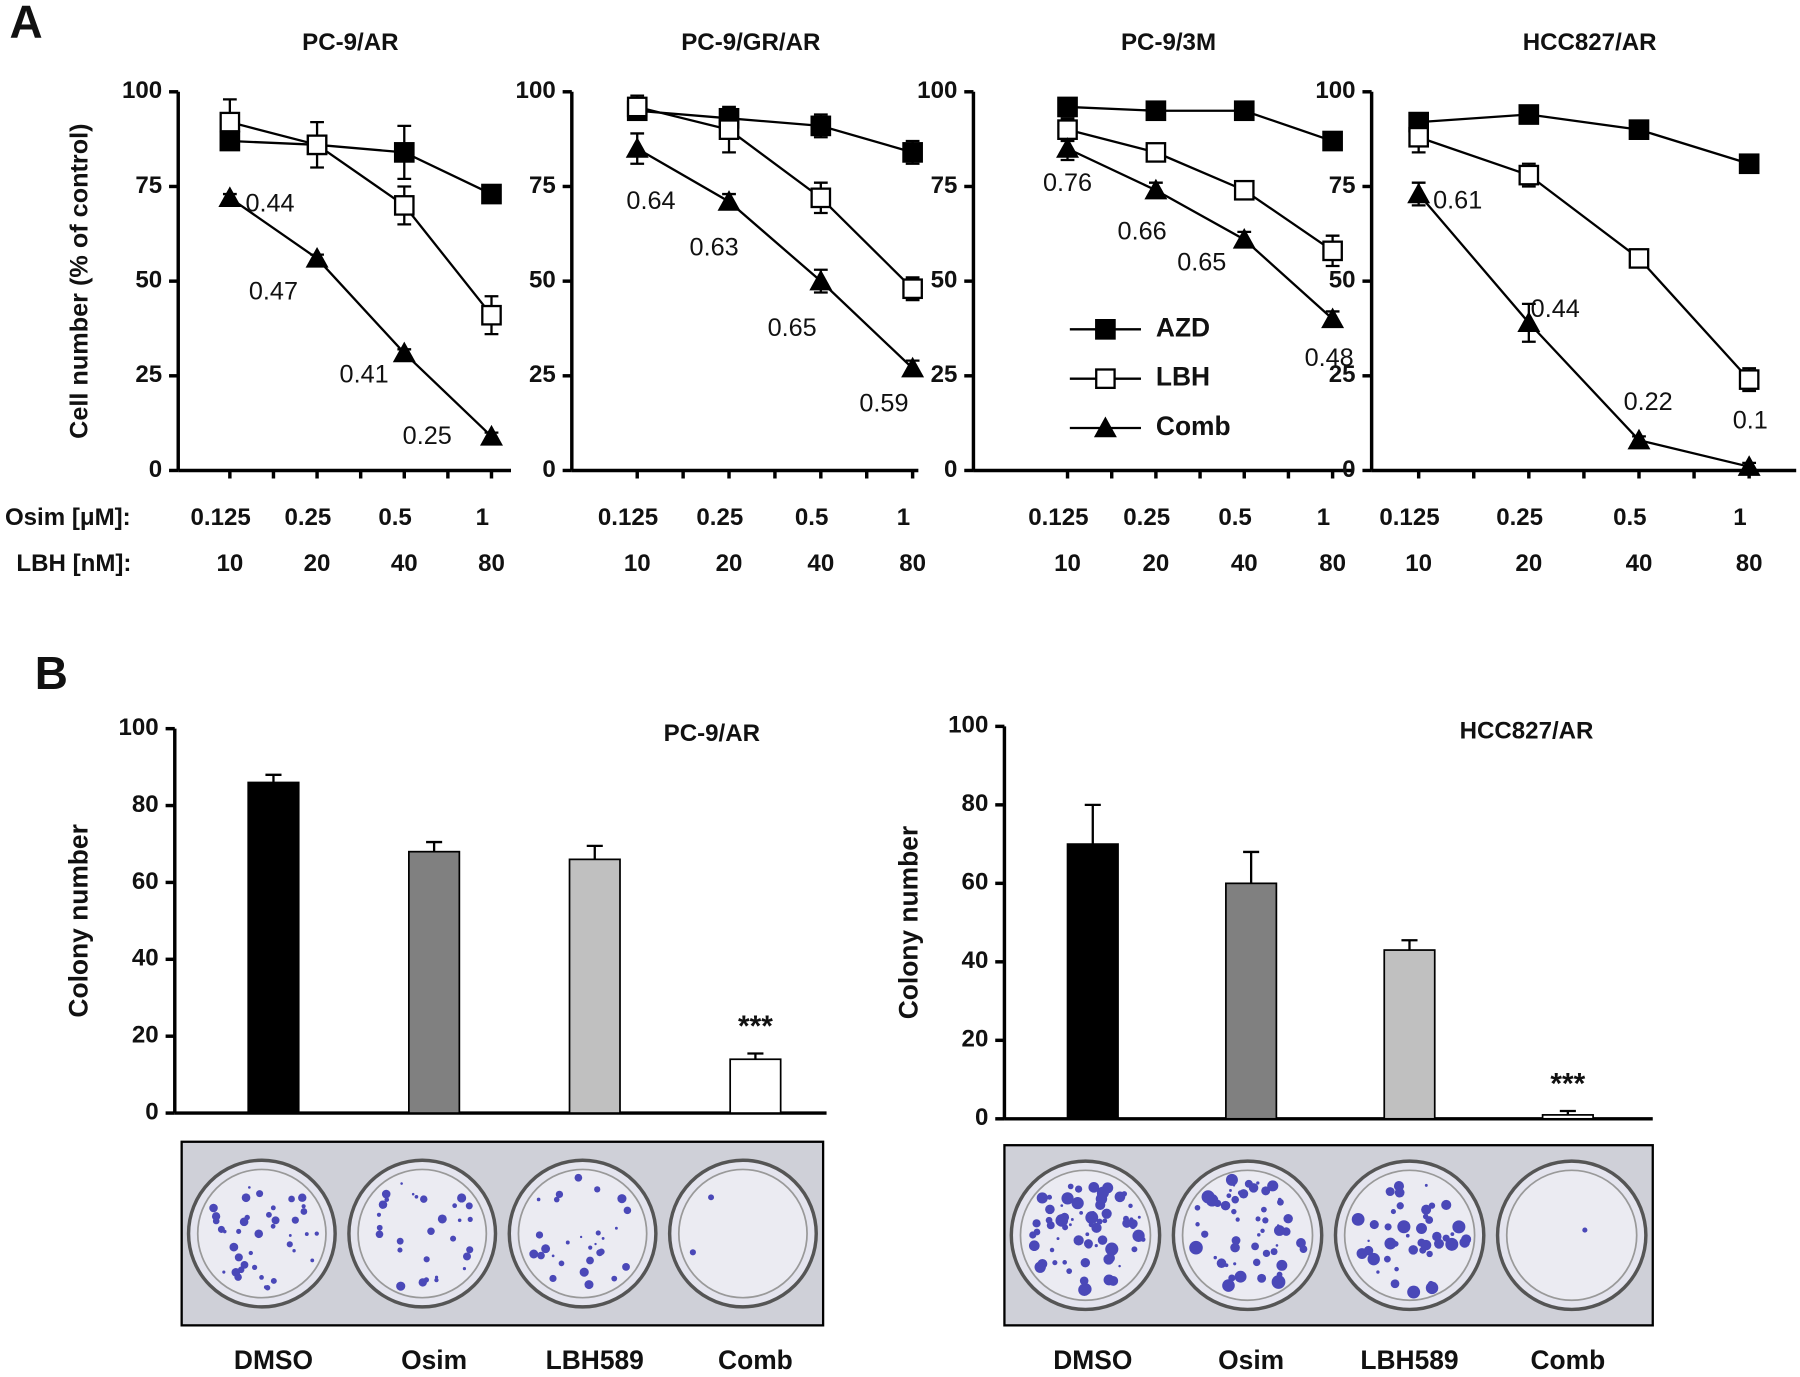 This screenshot has height=1377, width=1800. What do you see at coordinates (811, 517) in the screenshot?
I see `x-tick-label: 0.5` at bounding box center [811, 517].